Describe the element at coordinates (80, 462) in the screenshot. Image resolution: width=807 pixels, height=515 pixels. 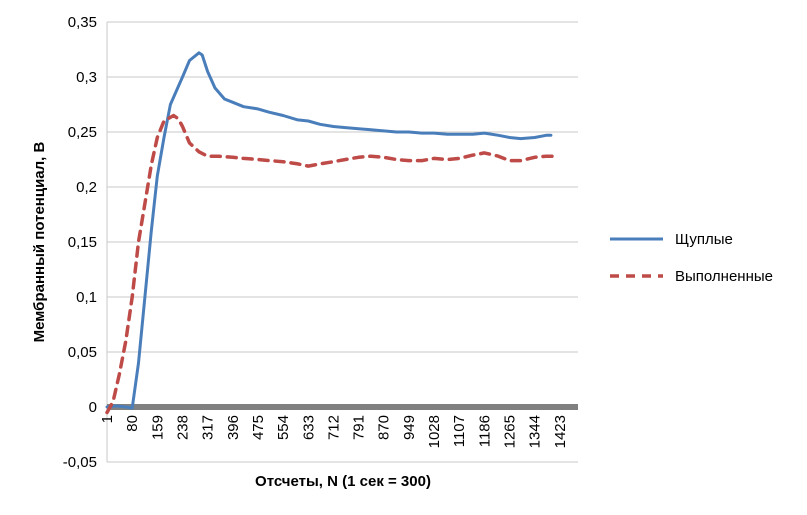
I see `y-tick-label: -0,05` at that location.